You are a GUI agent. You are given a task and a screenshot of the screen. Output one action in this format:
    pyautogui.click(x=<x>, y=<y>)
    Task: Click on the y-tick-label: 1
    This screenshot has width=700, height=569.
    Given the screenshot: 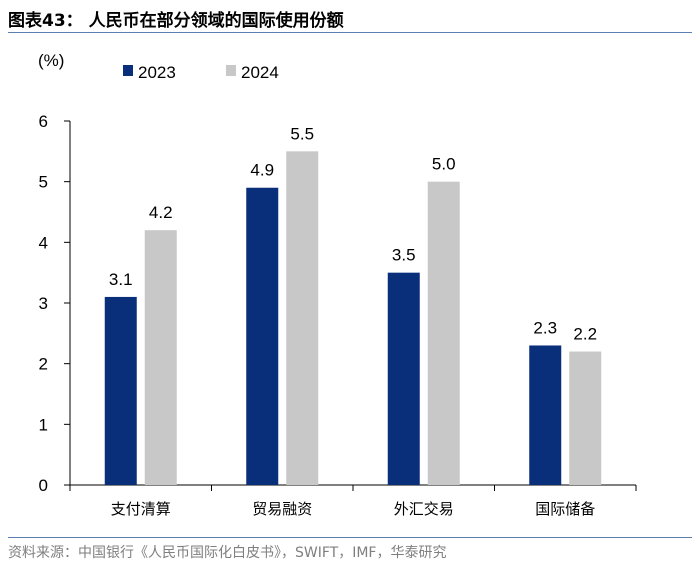 What is the action you would take?
    pyautogui.click(x=43, y=424)
    